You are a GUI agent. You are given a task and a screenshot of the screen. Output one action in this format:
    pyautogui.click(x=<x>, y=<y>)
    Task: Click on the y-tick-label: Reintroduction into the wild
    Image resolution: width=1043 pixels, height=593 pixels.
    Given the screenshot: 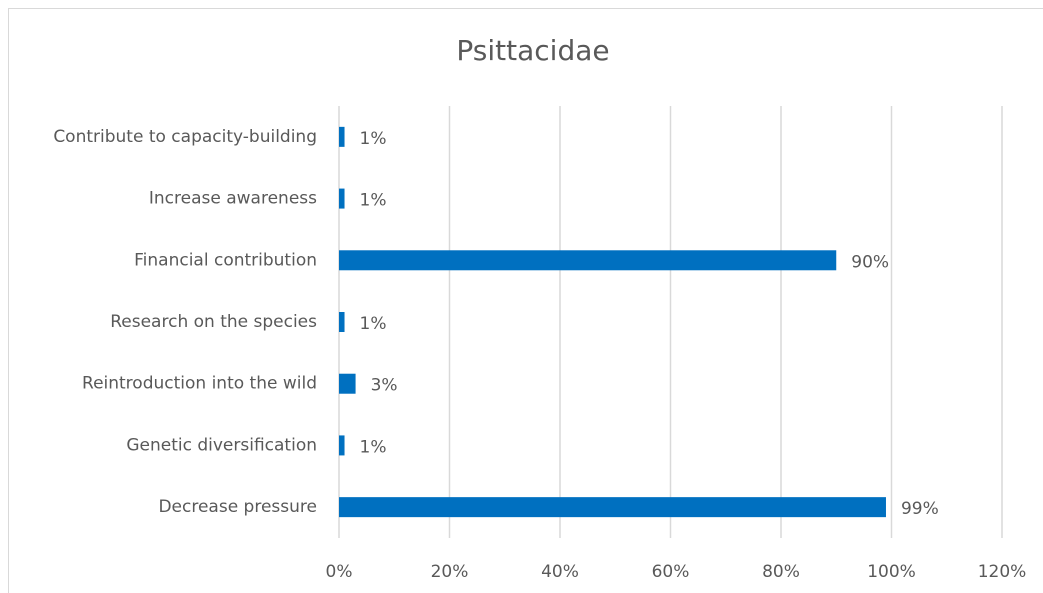 What is the action you would take?
    pyautogui.click(x=199, y=384)
    